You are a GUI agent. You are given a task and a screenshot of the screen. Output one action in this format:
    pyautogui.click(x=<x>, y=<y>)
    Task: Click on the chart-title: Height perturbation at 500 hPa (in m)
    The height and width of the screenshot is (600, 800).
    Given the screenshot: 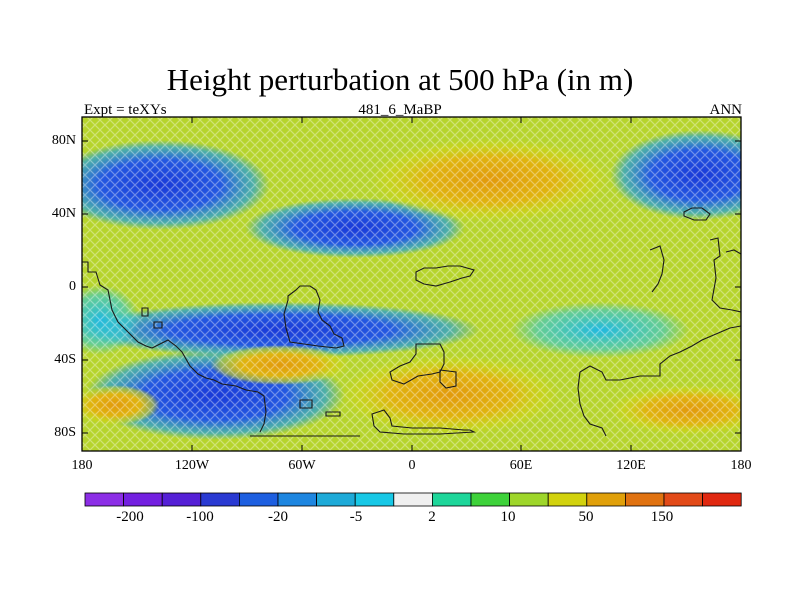 What is the action you would take?
    pyautogui.click(x=400, y=79)
    